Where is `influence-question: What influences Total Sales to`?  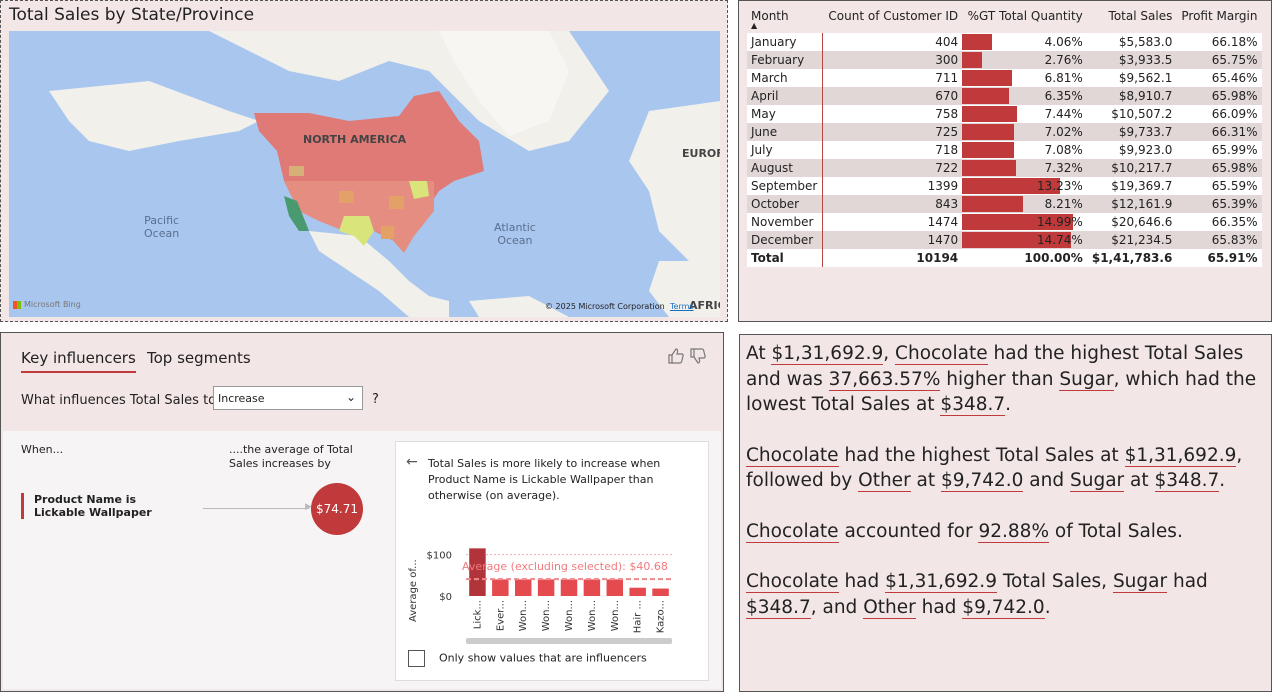 influence-question: What influences Total Sales to is located at coordinates (119, 400).